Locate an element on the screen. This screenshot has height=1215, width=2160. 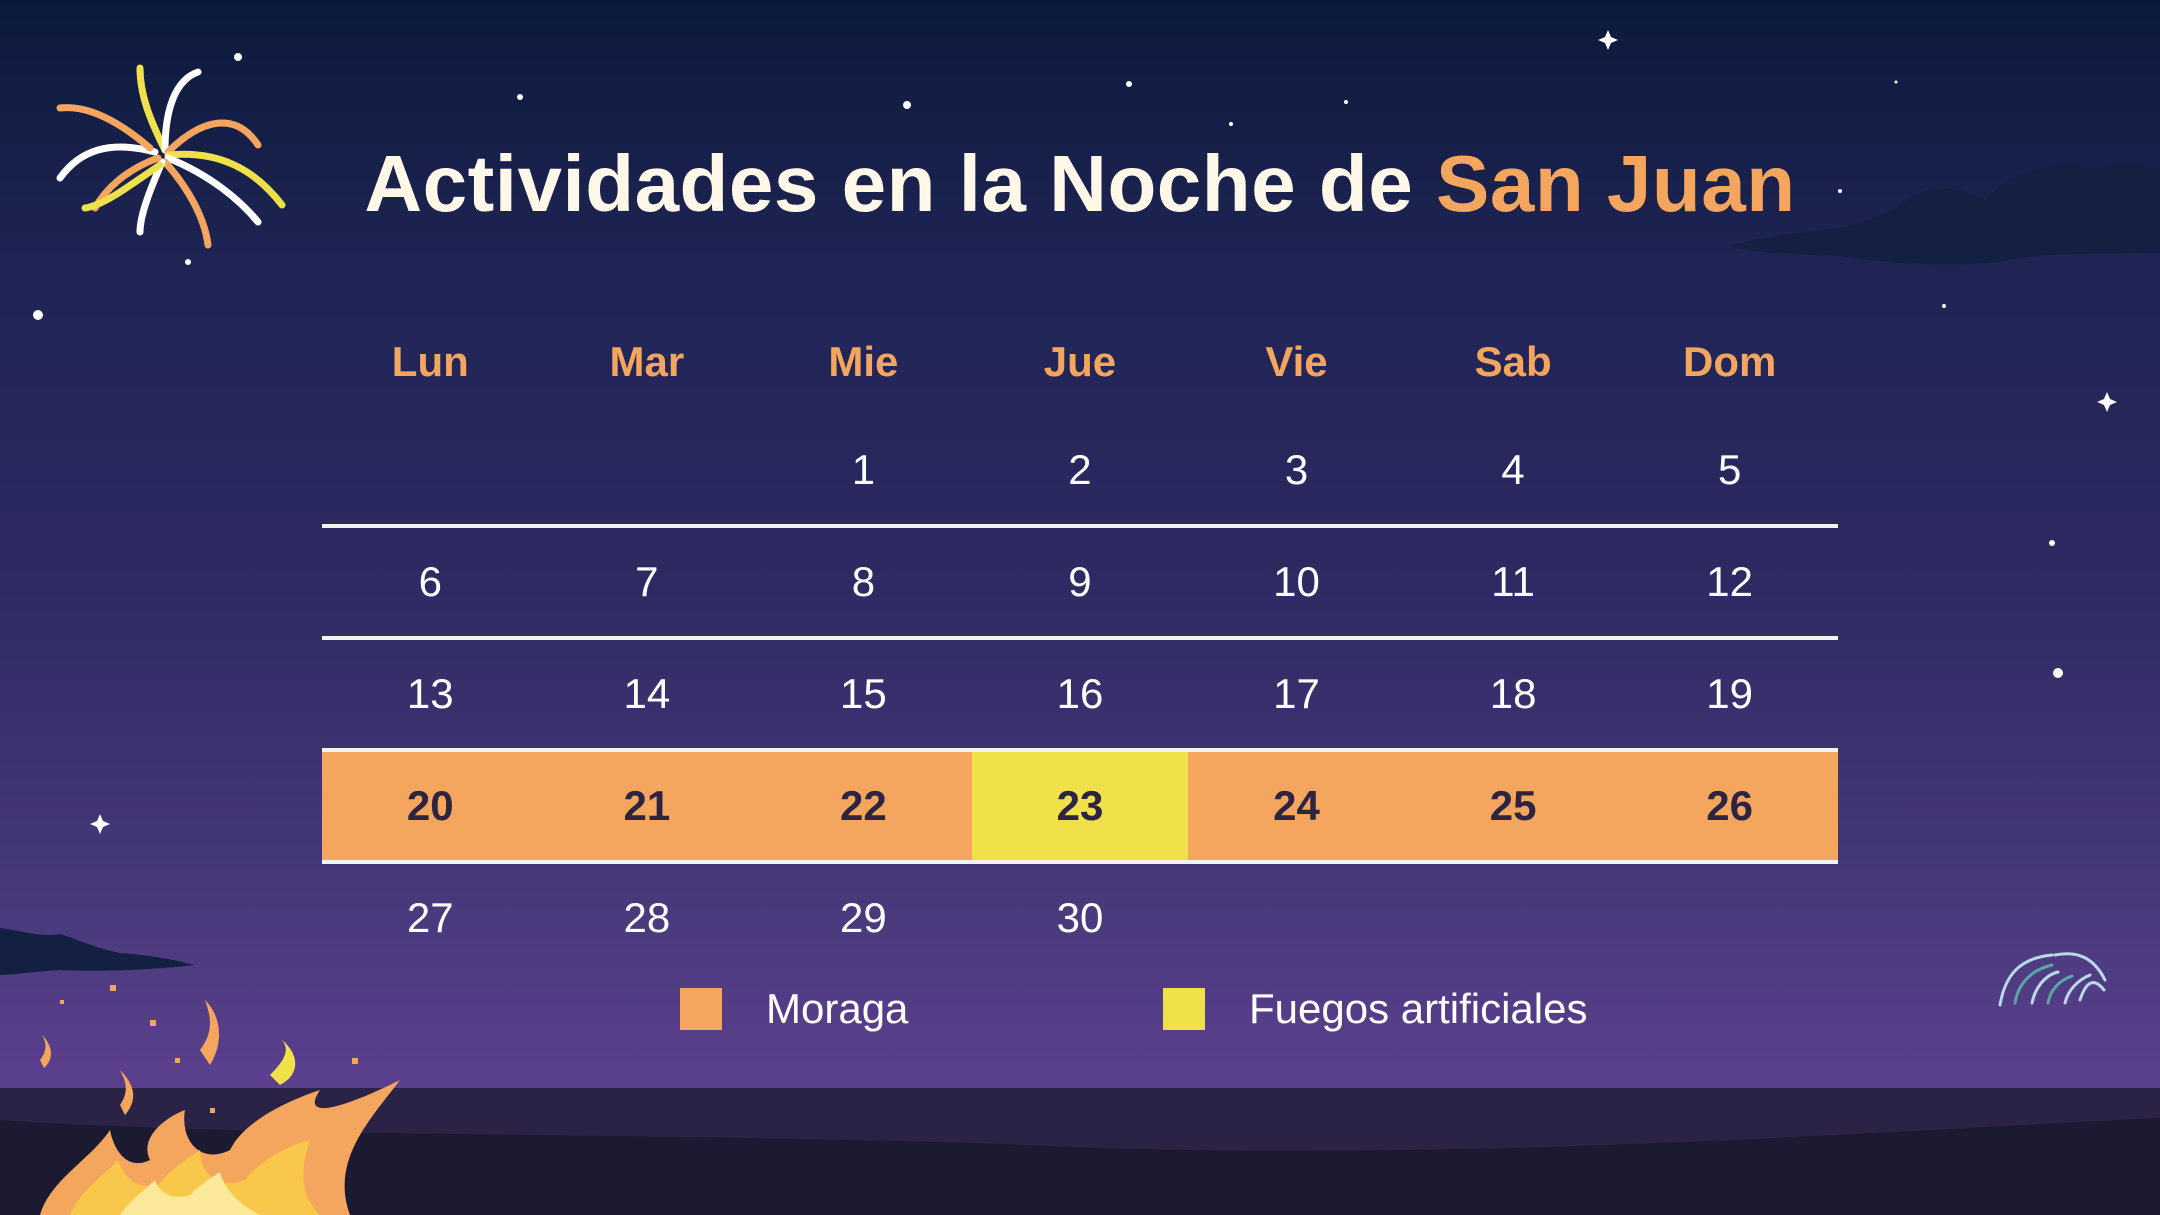
day-cell: 1 is located at coordinates (863, 469).